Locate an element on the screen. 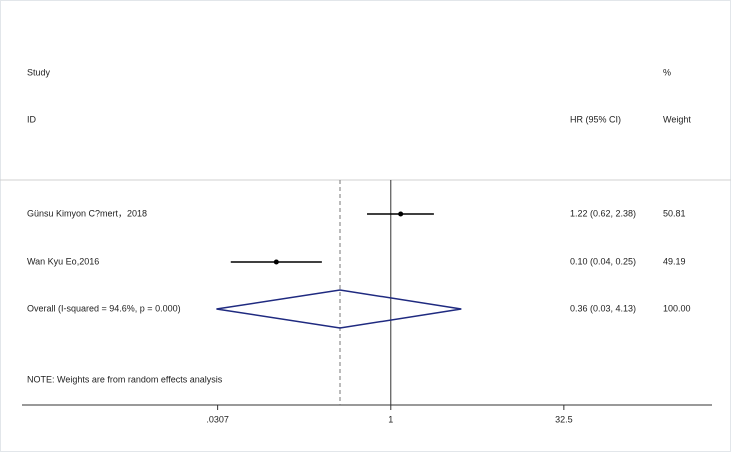 This screenshot has width=731, height=452. study-header: Study is located at coordinates (39, 72).